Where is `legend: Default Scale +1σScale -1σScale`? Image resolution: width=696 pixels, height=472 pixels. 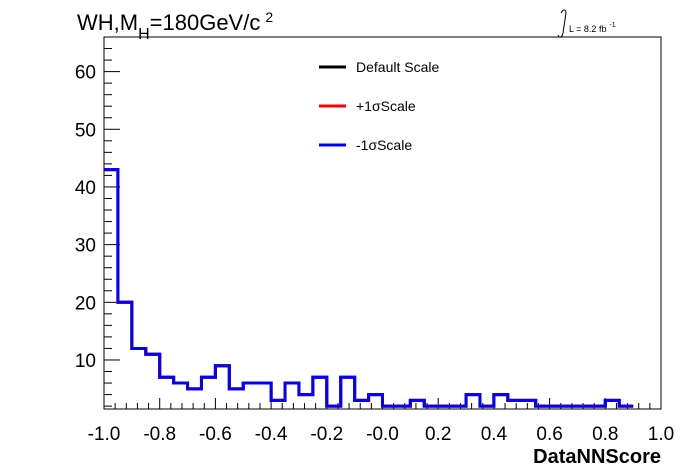 legend: Default Scale +1σScale -1σScale is located at coordinates (379, 106).